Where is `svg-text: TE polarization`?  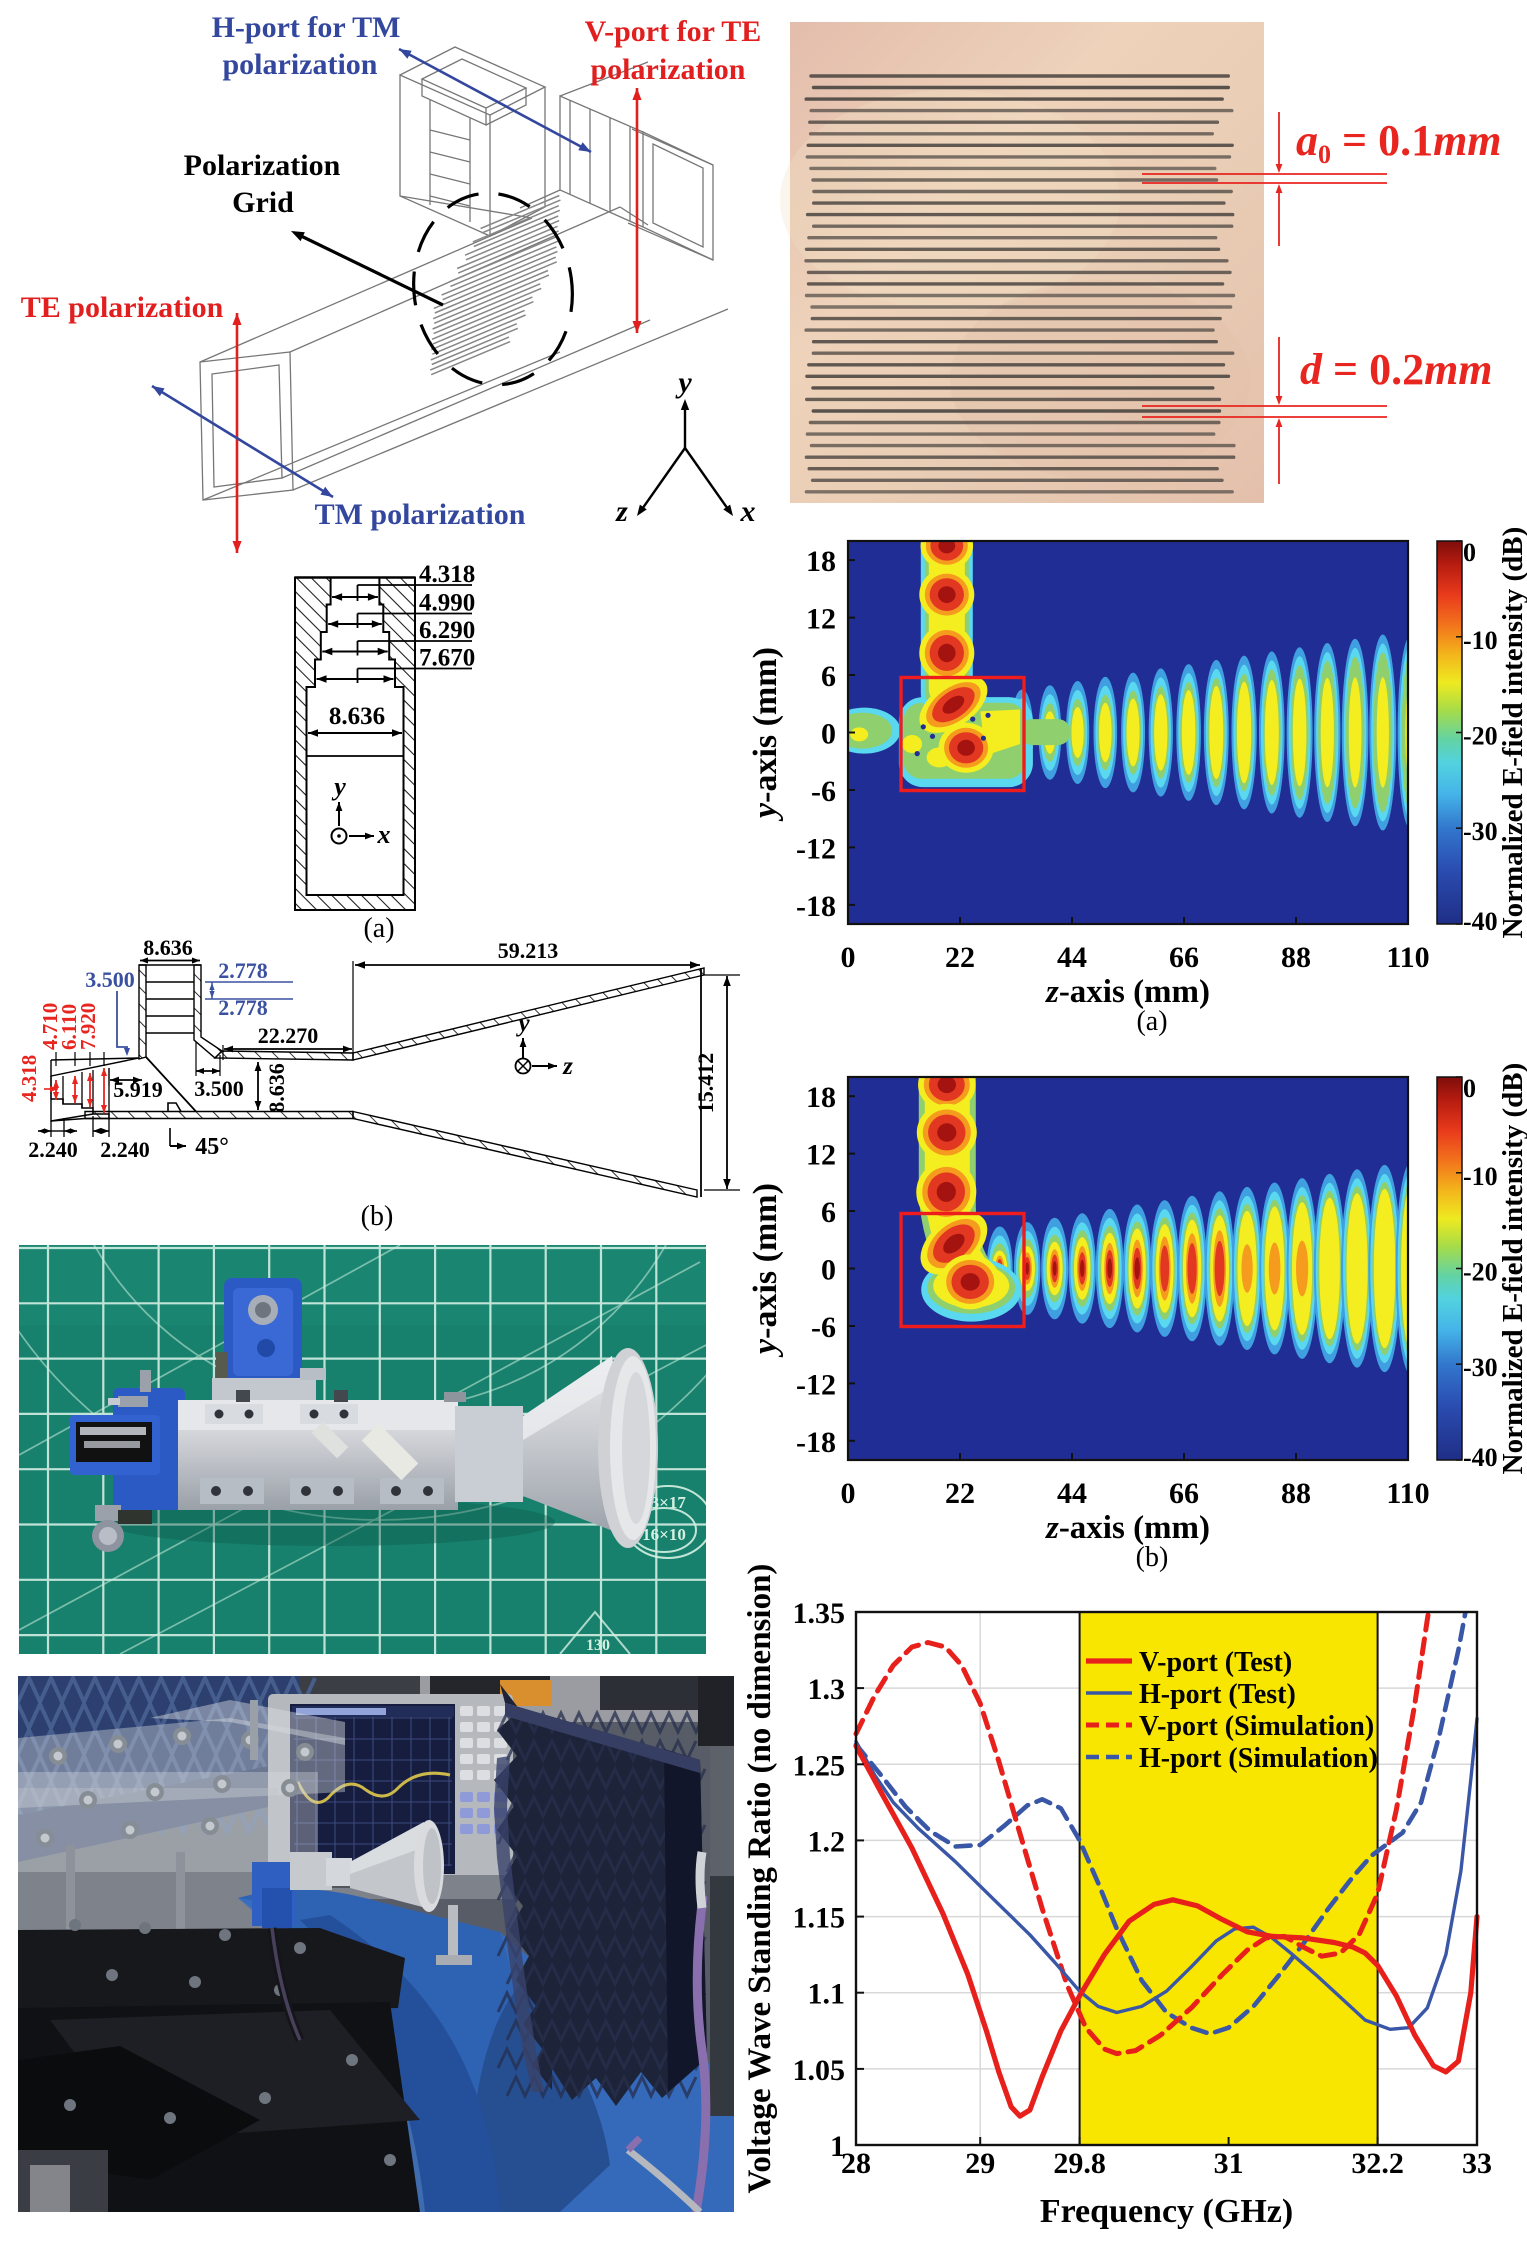
svg-text: TE polarization is located at coordinates (122, 307).